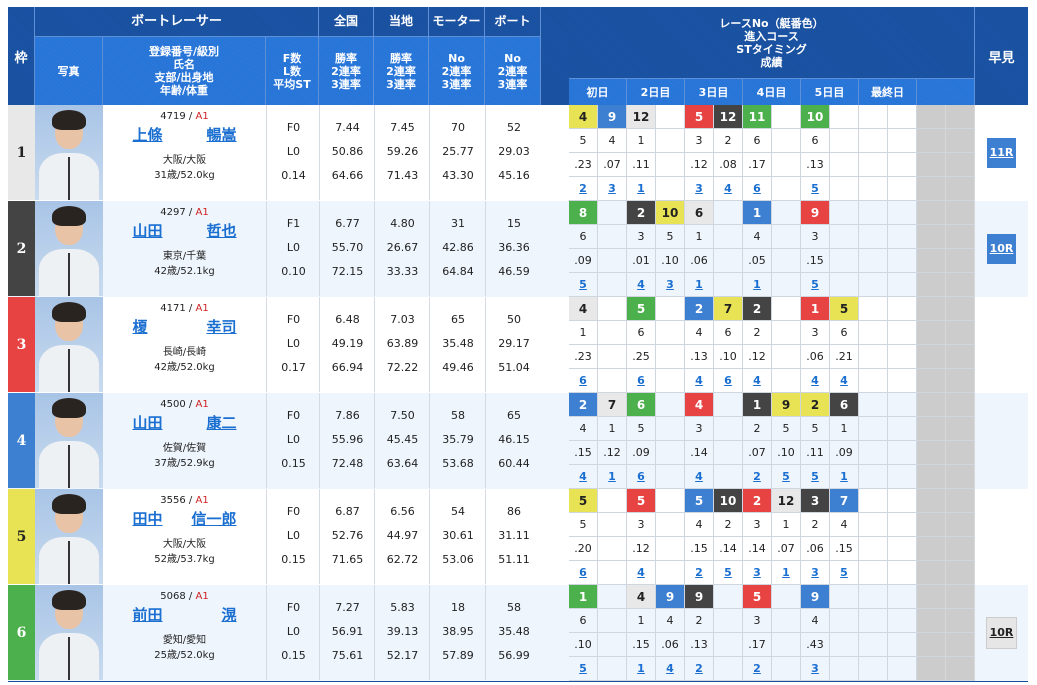  I want to click on racer-name-link: 前田 滉, so click(185, 614).